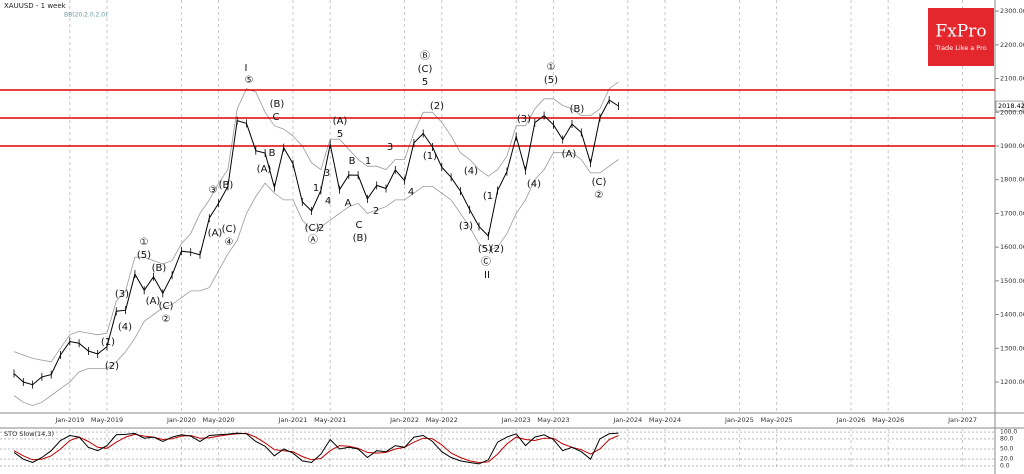 This screenshot has width=1024, height=474. What do you see at coordinates (330, 420) in the screenshot?
I see `x-tick-label: May-2021` at bounding box center [330, 420].